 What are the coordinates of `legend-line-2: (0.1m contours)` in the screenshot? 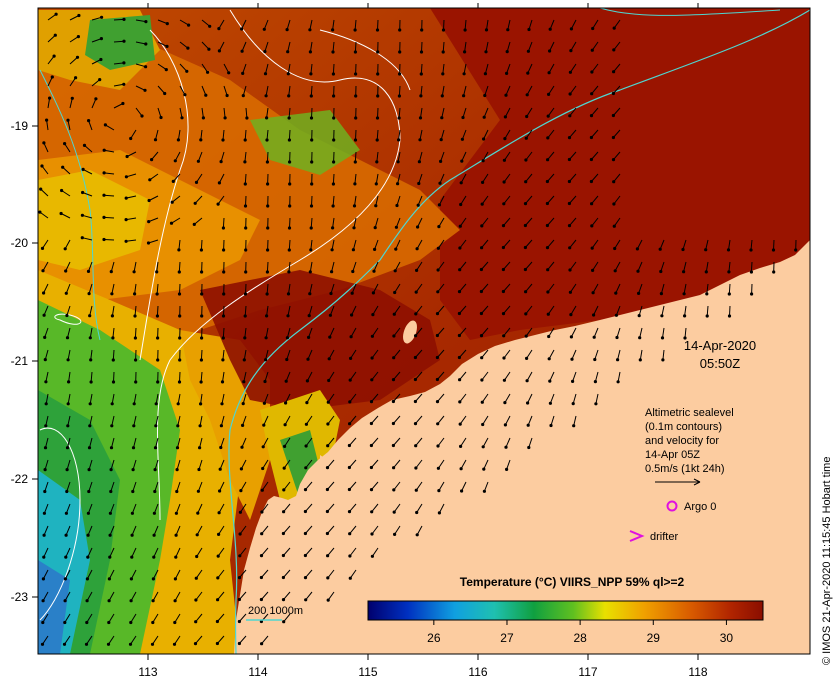 It's located at (683, 427).